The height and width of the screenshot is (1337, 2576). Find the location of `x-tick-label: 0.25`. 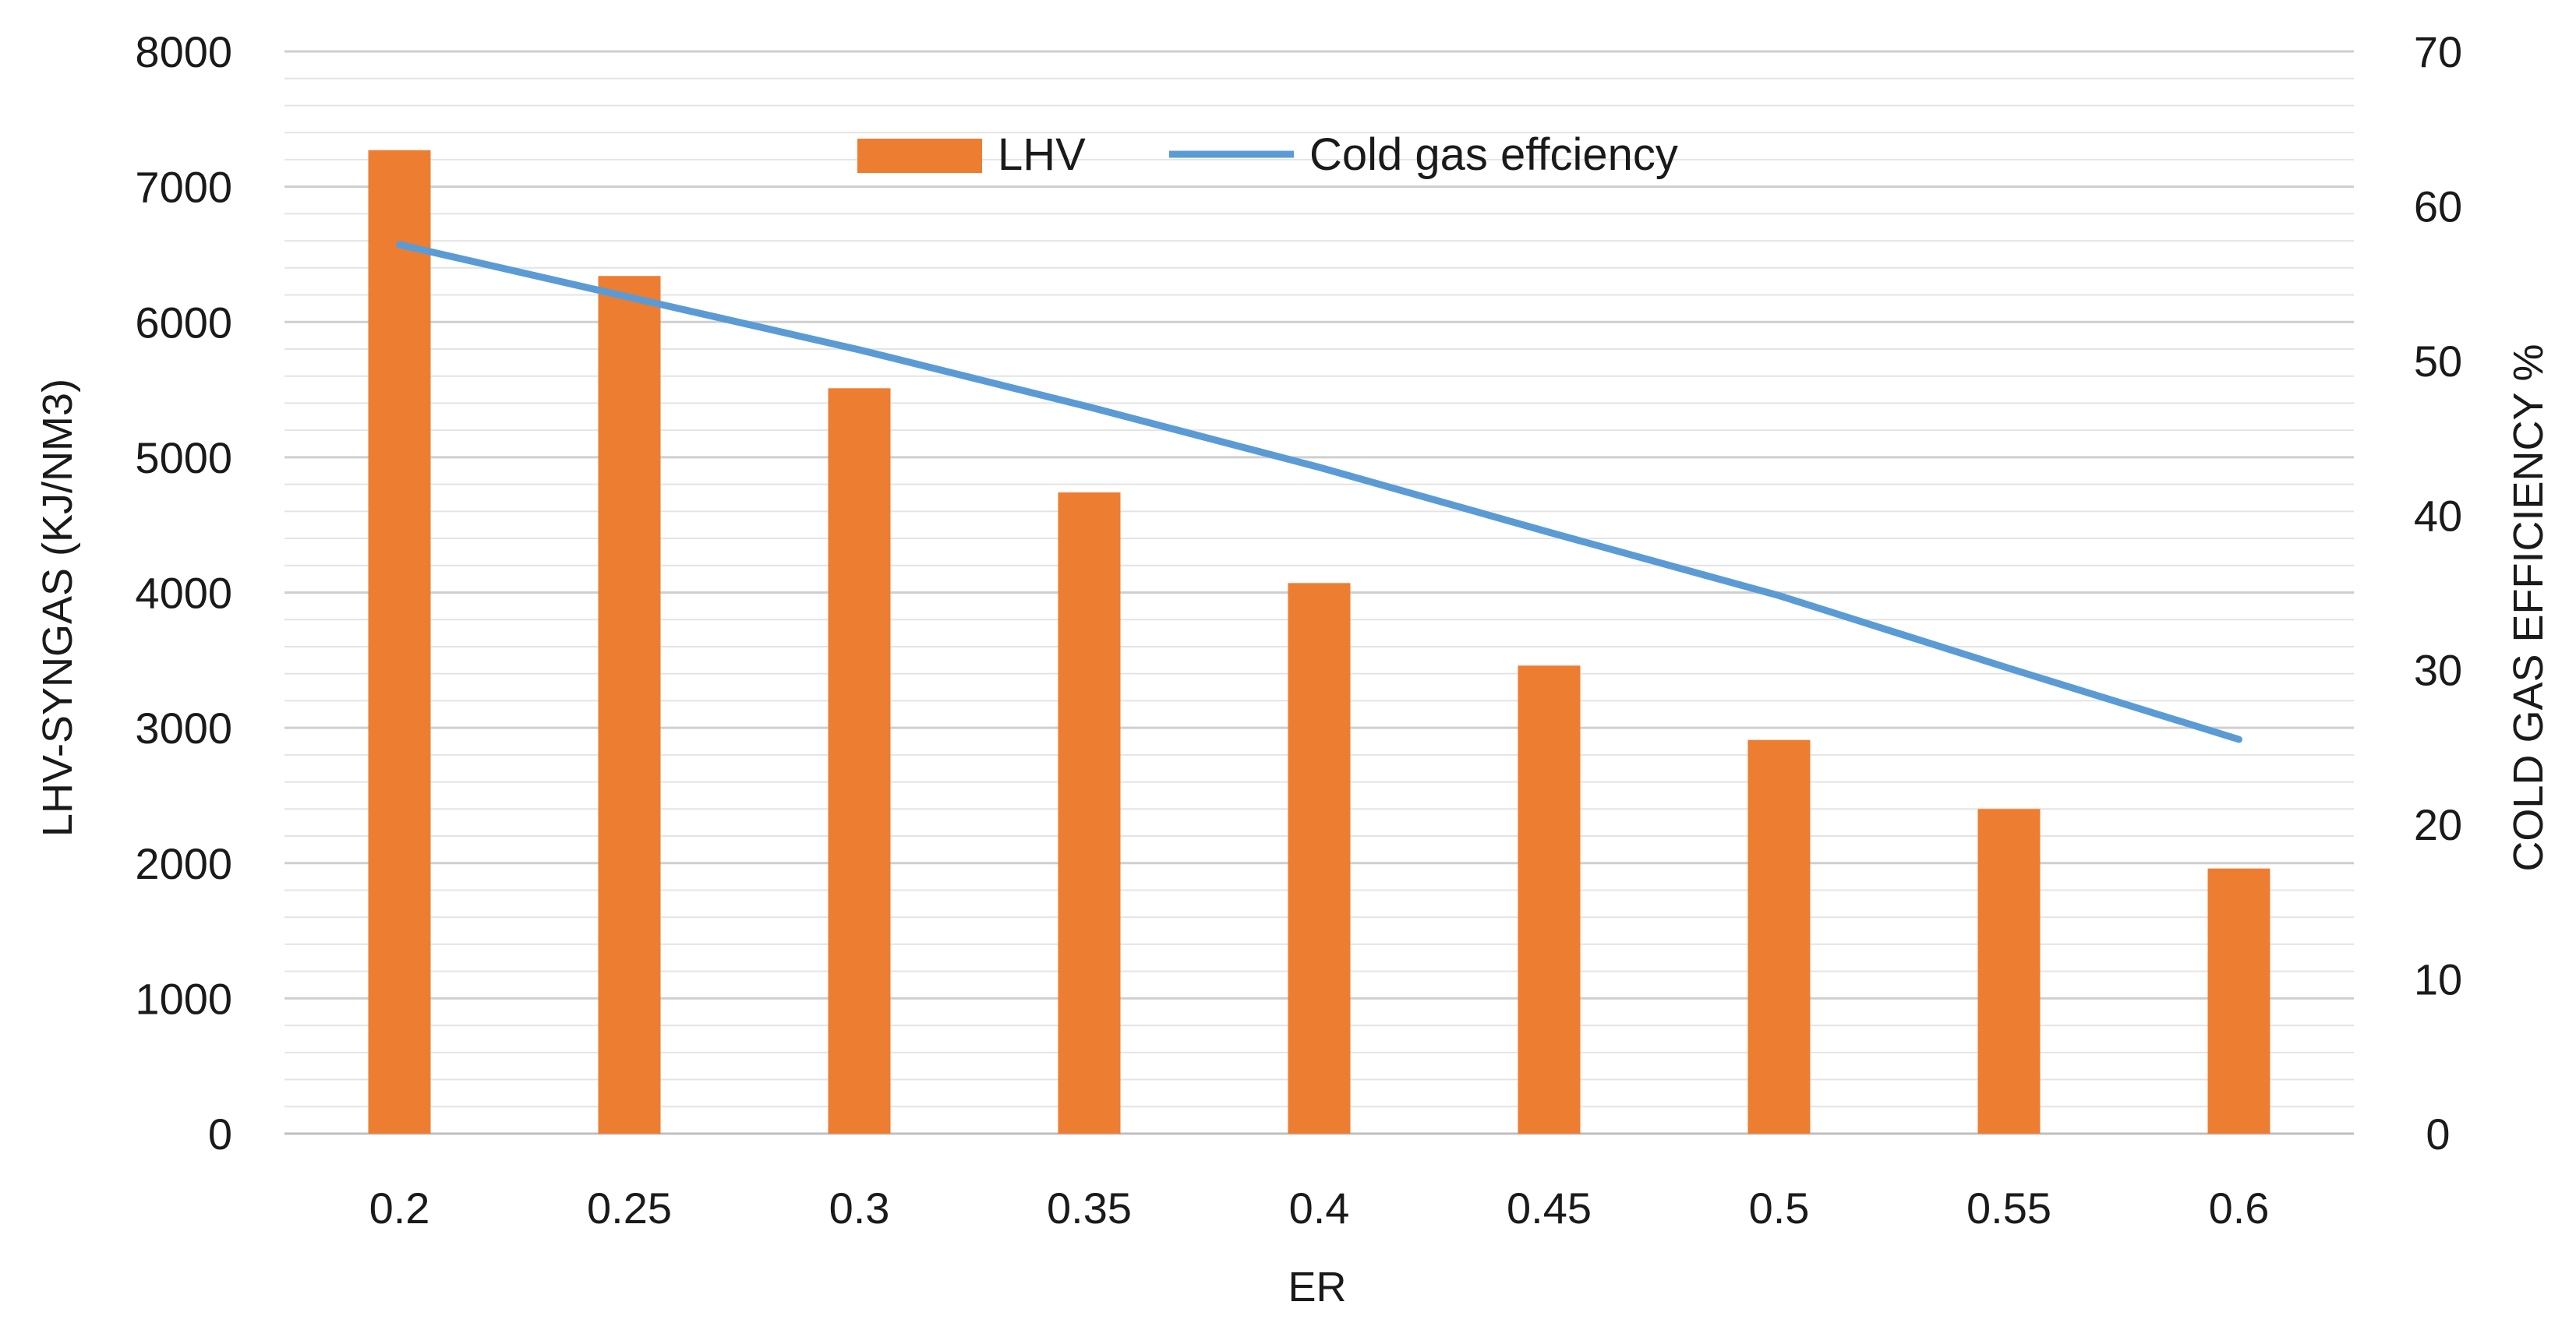

x-tick-label: 0.25 is located at coordinates (629, 1208).